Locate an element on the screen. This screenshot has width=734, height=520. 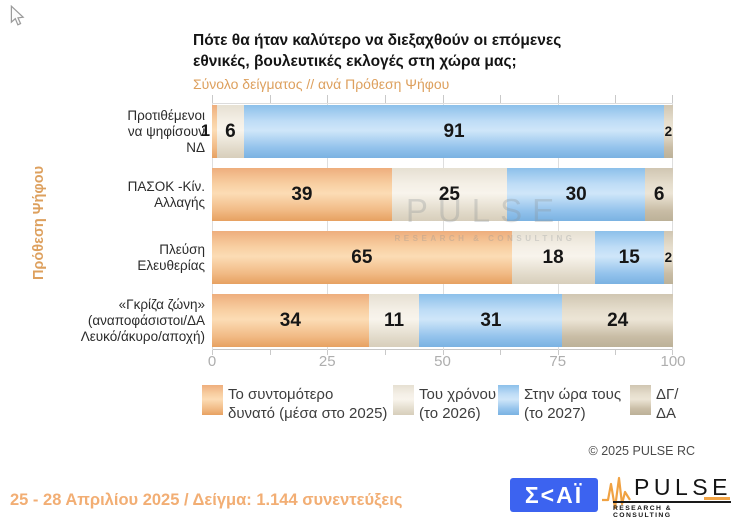
value-label: 91 is located at coordinates (454, 131).